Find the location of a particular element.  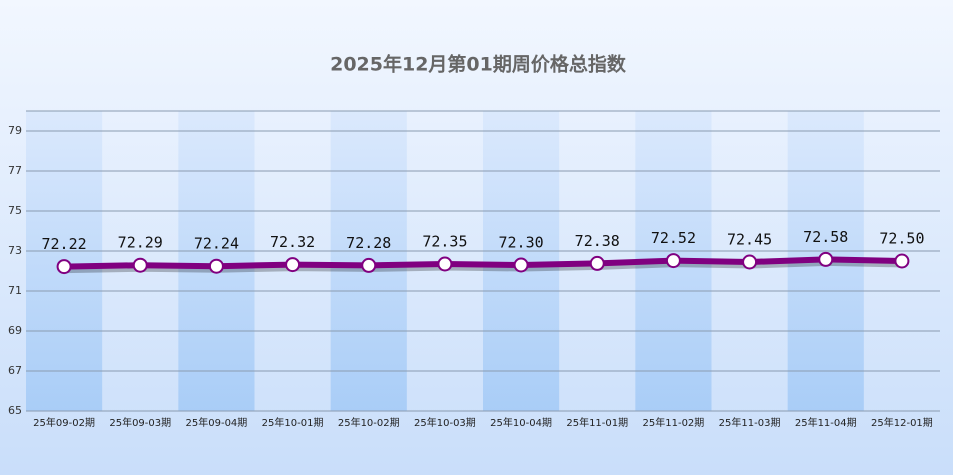

value-label: 72.38 is located at coordinates (597, 241).